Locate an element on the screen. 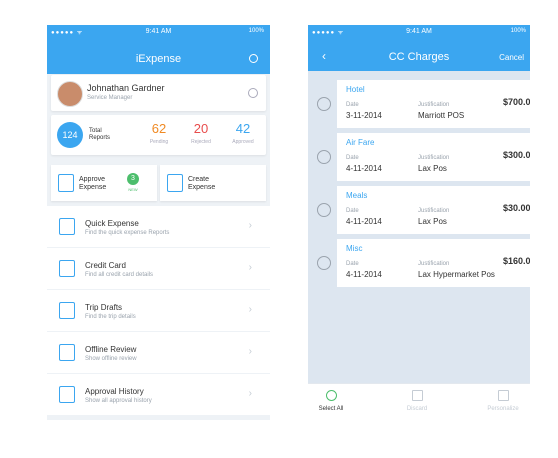 This screenshot has width=558, height=458. charge-amount: $30.00 is located at coordinates (516, 208).